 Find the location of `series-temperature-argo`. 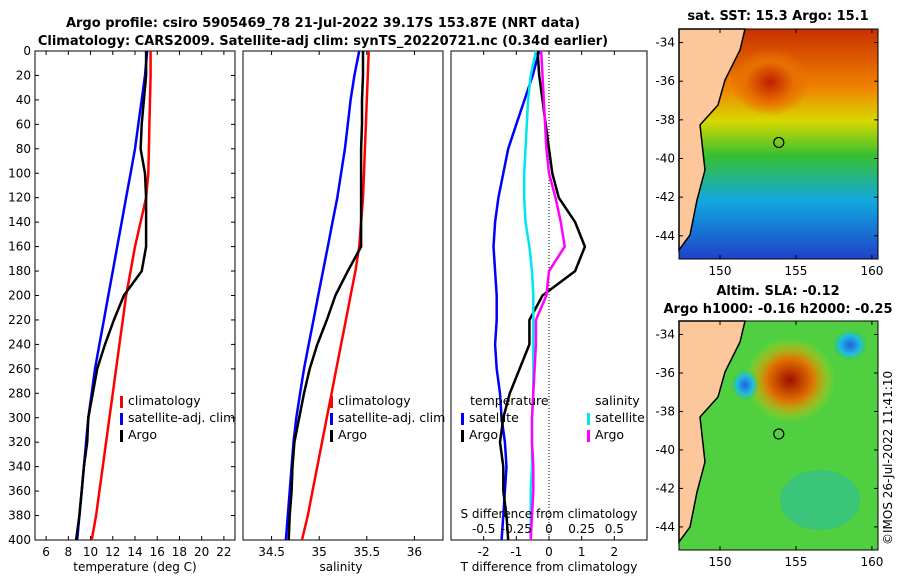

series-temperature-argo is located at coordinates (542, 295).